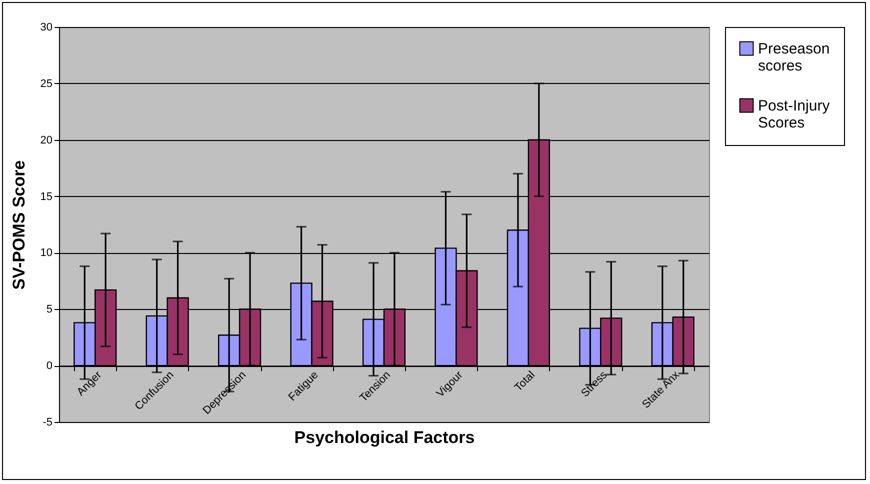 Image resolution: width=870 pixels, height=484 pixels. What do you see at coordinates (46, 140) in the screenshot?
I see `y-tick-label: 20` at bounding box center [46, 140].